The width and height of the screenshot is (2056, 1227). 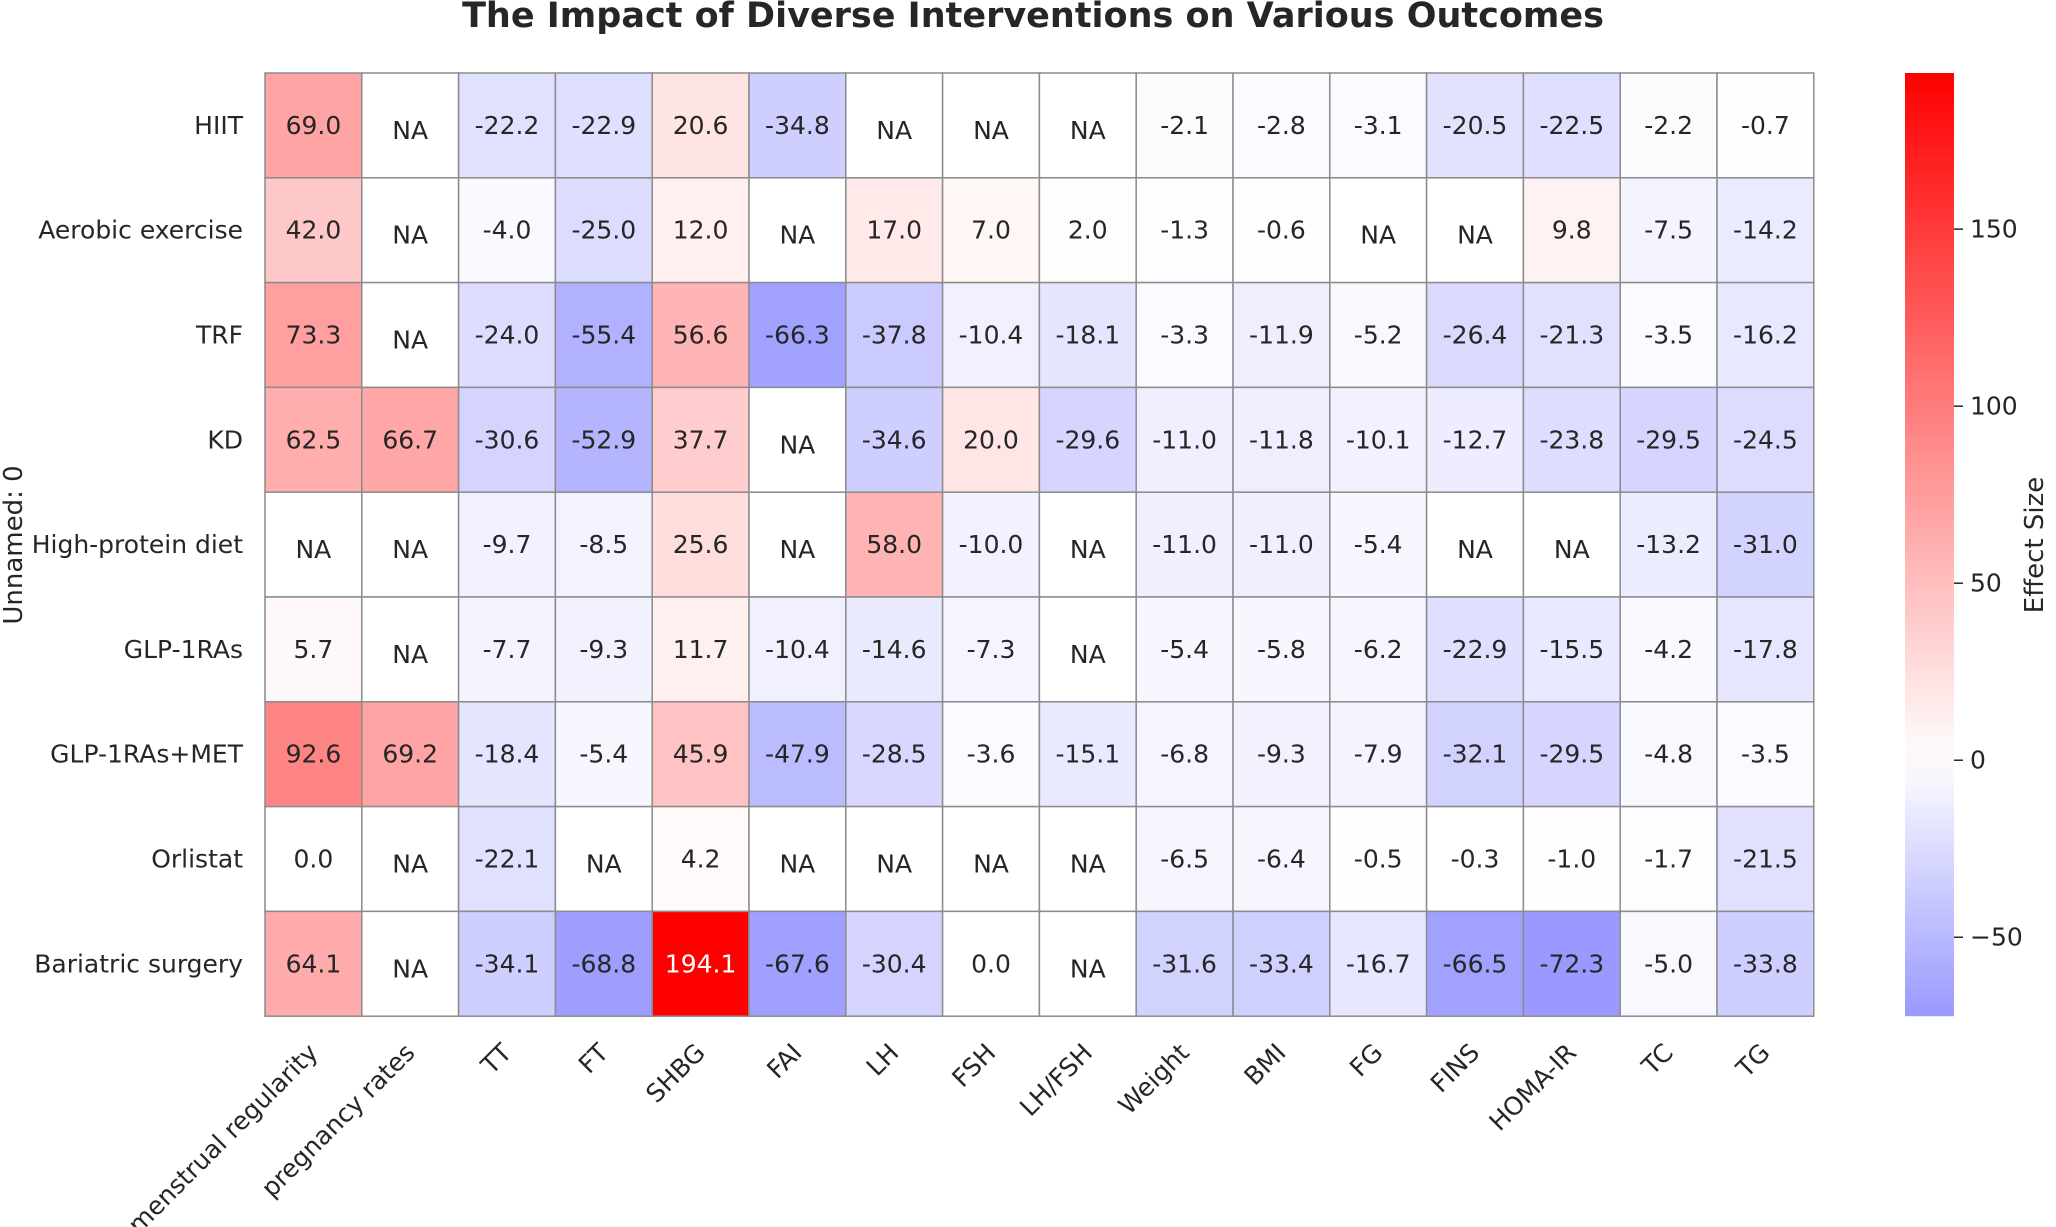 I want to click on cell-value-label: -47.9, so click(x=797, y=754).